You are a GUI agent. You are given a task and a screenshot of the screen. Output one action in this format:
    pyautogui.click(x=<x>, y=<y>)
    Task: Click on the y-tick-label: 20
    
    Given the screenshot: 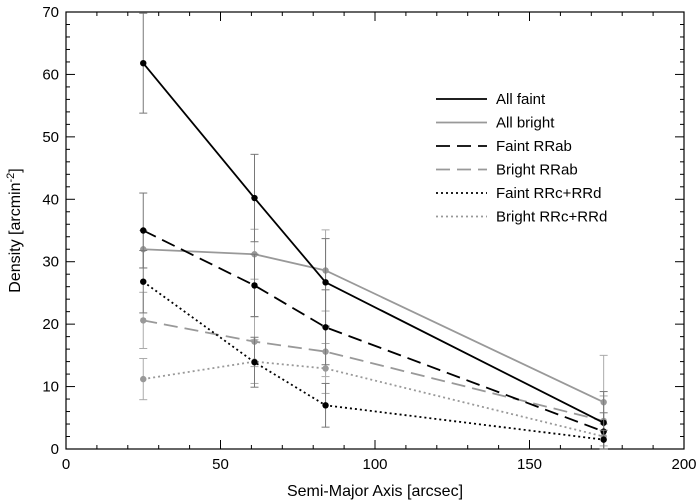 What is the action you would take?
    pyautogui.click(x=50, y=324)
    